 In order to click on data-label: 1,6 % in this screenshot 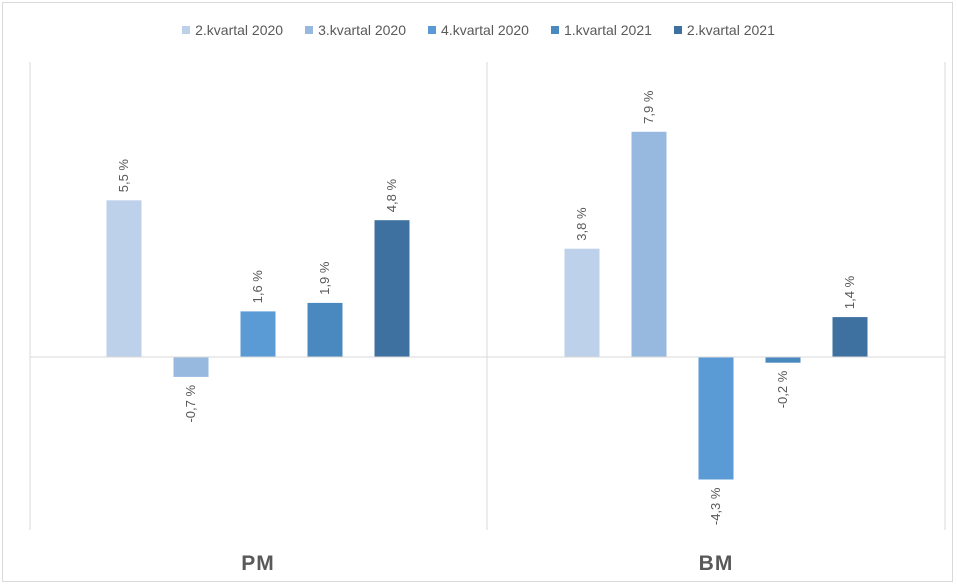, I will do `click(257, 287)`.